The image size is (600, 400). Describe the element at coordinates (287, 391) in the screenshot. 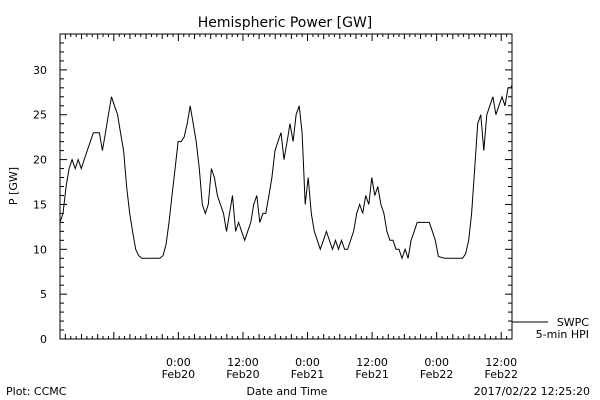

I see `x-axis-label: Date and Time` at that location.